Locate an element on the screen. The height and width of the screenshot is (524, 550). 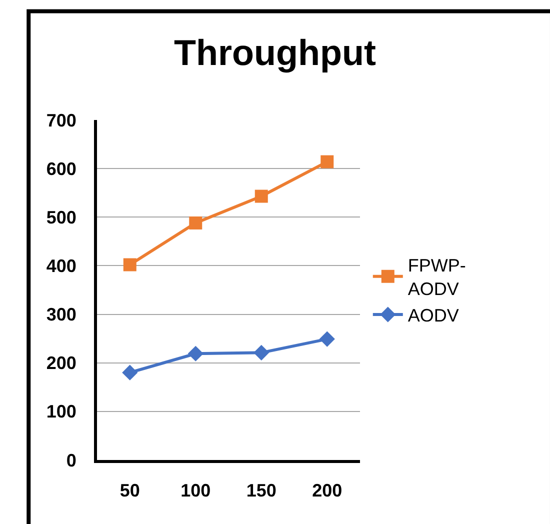
y-tick-label: 0 is located at coordinates (71, 460).